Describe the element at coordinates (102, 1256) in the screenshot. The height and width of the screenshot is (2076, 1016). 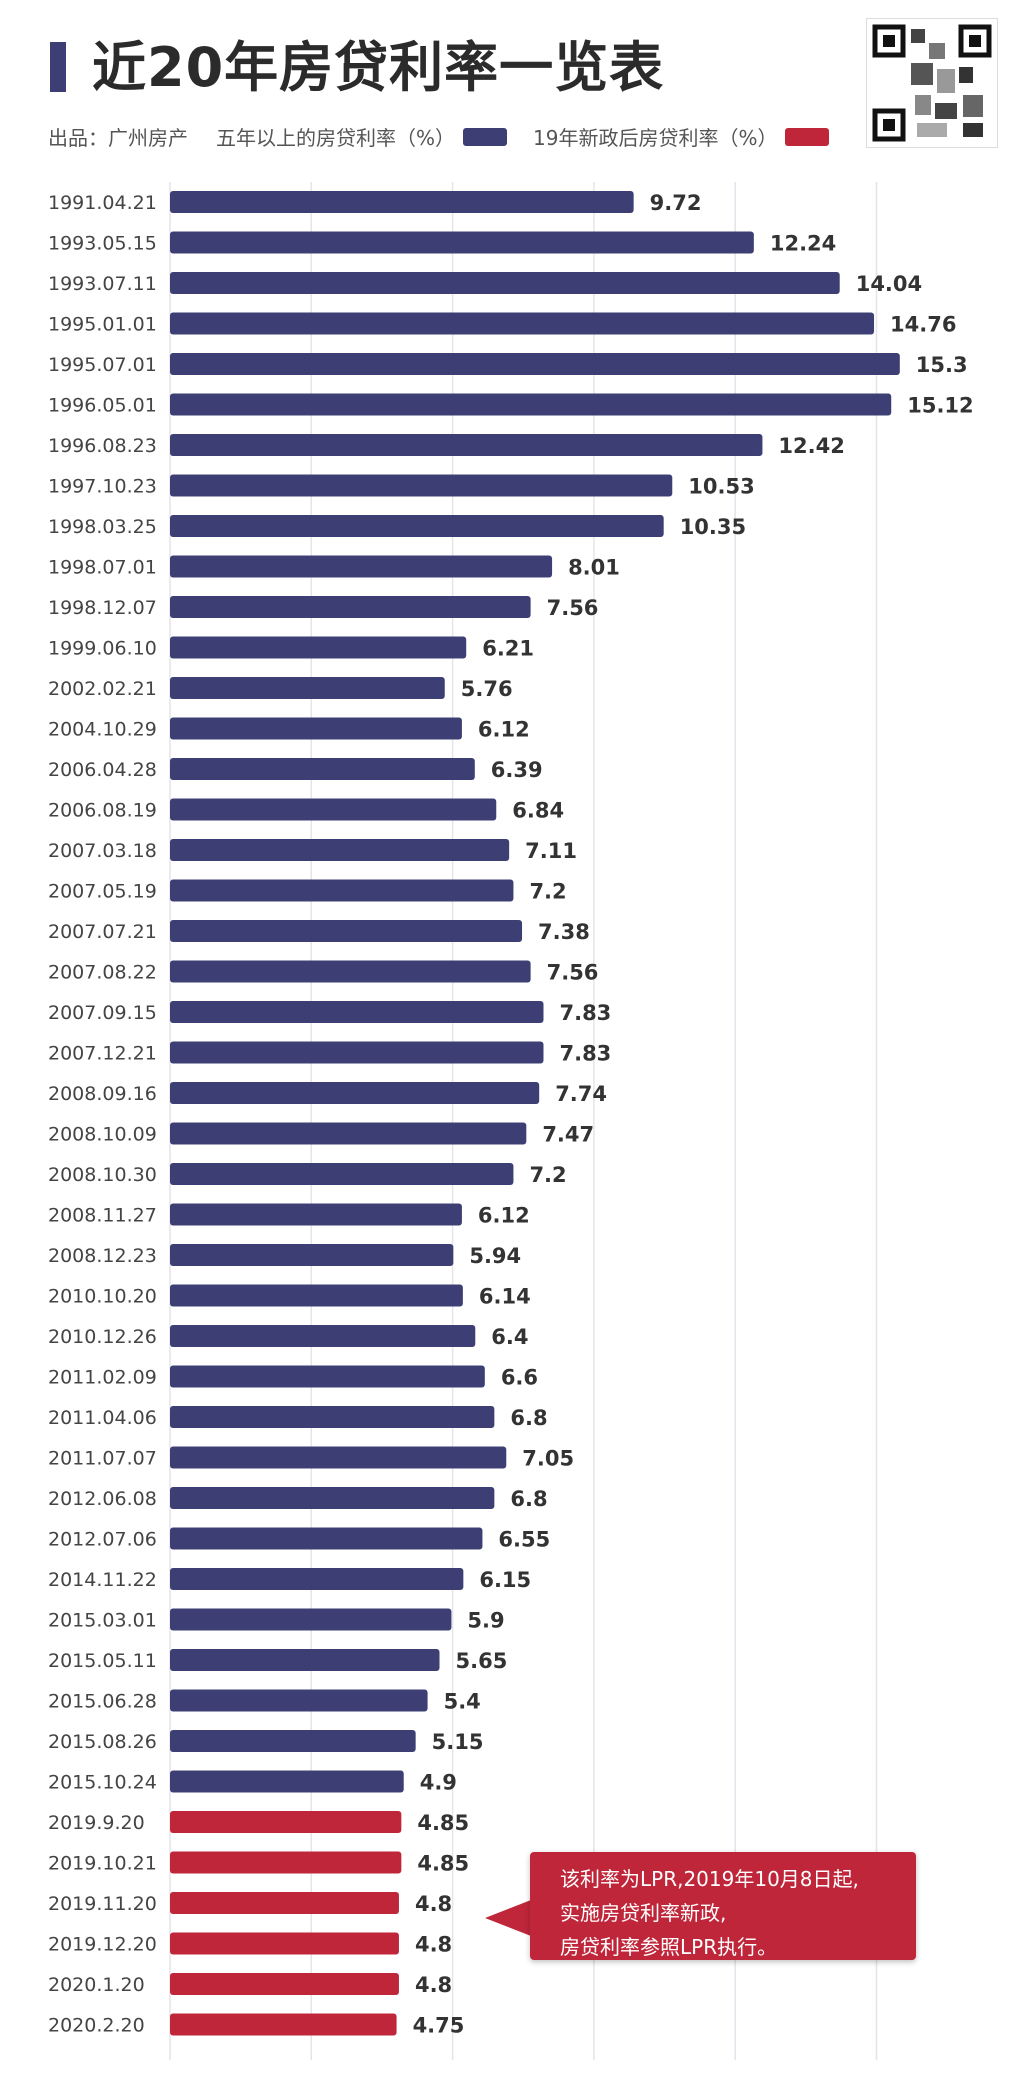
I see `category-label: 2008.12.23` at that location.